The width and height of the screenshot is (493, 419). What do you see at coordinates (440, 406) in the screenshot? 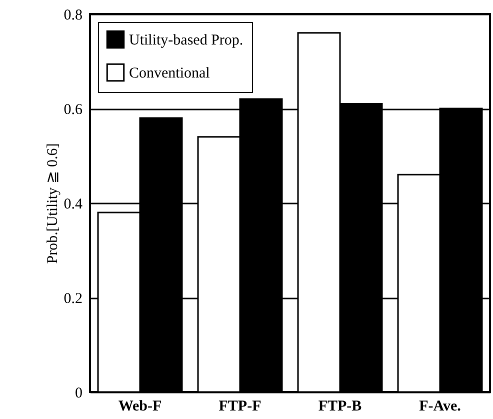
I see `x-tick-label: F-Ave.` at bounding box center [440, 406].